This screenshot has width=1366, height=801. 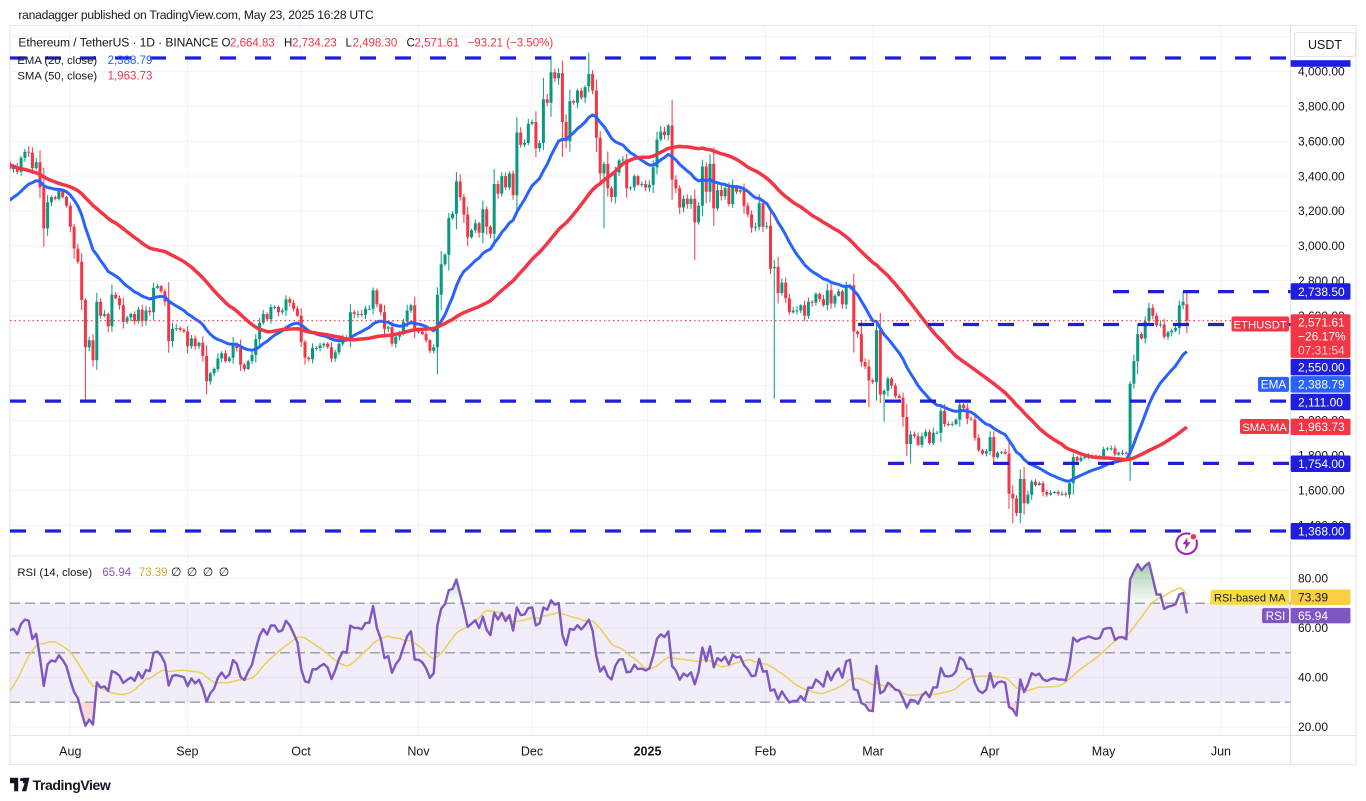 I want to click on svg-text: −26.17%, so click(x=1322, y=337).